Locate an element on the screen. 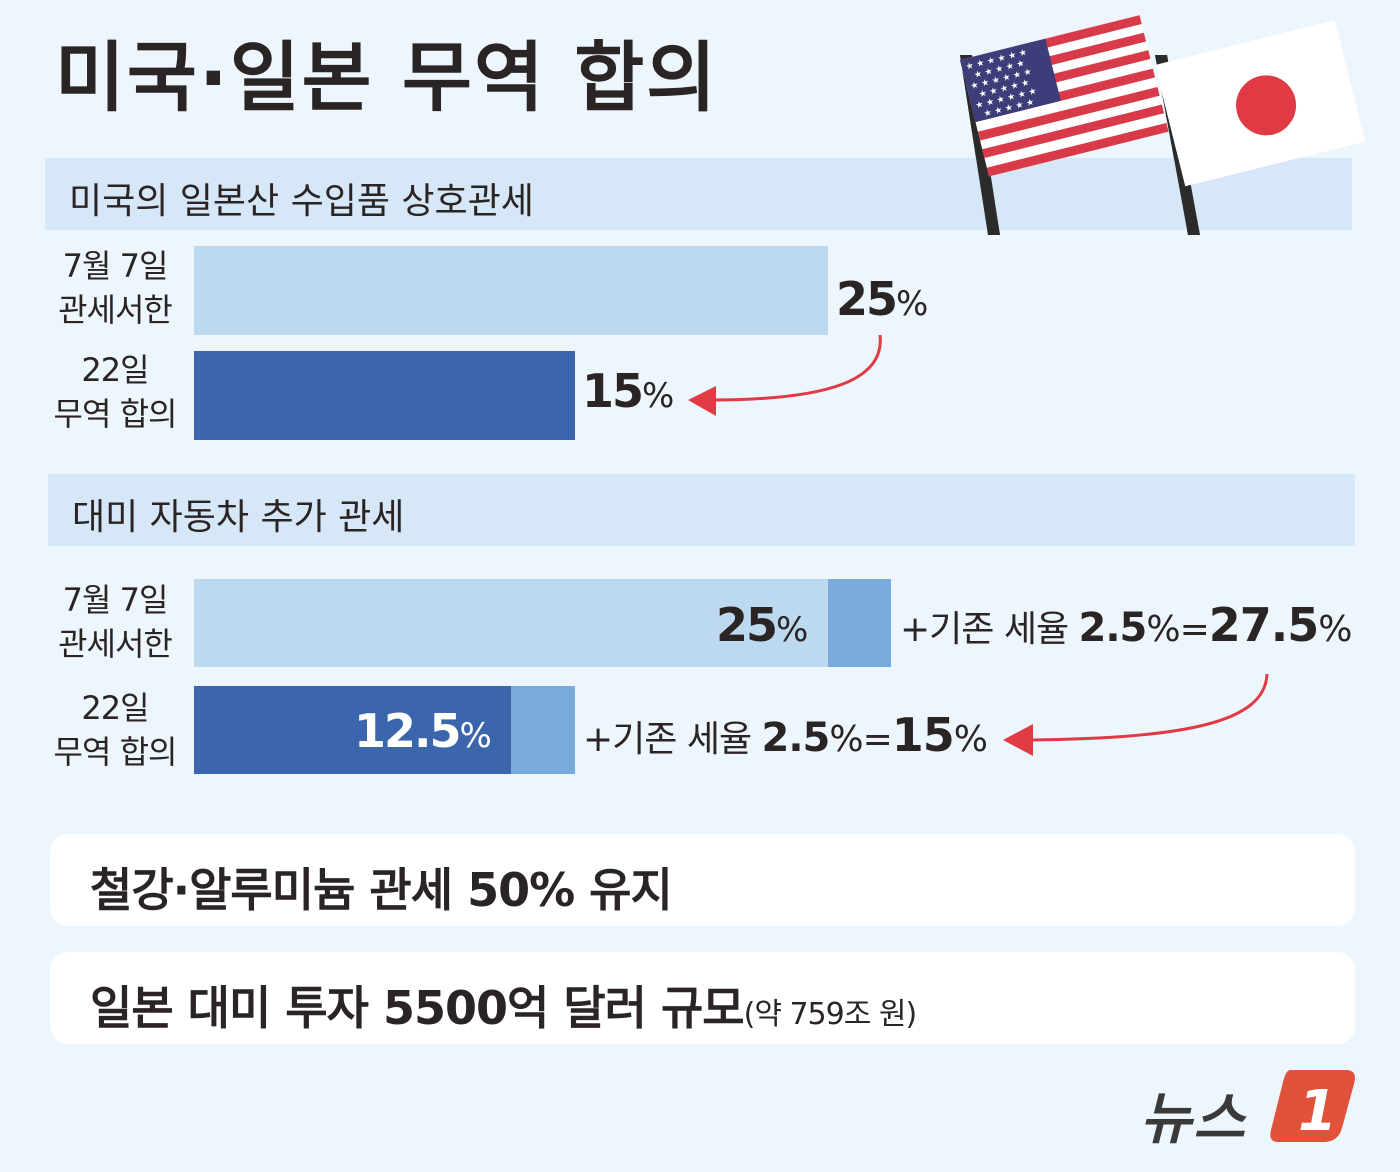  news1-logo: 뉴스 1 is located at coordinates (1250, 1108).